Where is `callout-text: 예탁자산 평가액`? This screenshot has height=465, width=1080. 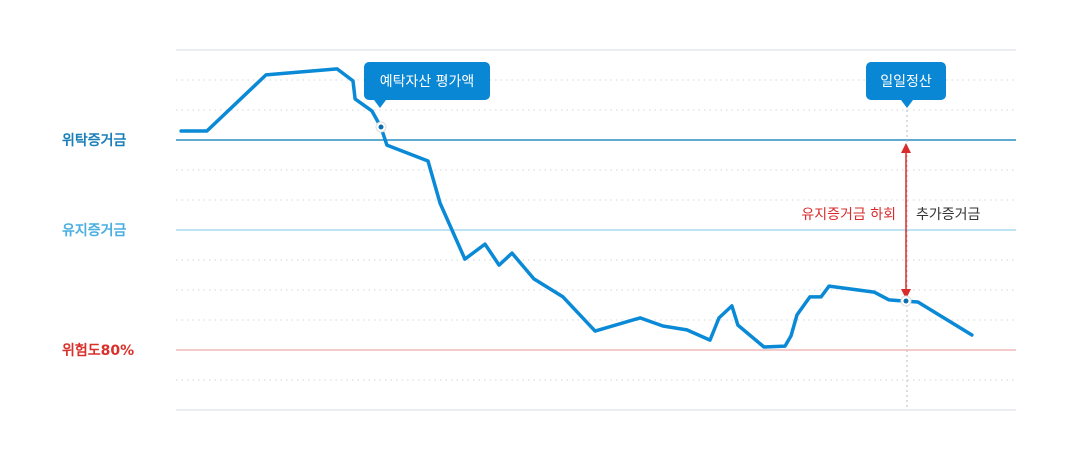
callout-text: 예탁자산 평가액 is located at coordinates (427, 82).